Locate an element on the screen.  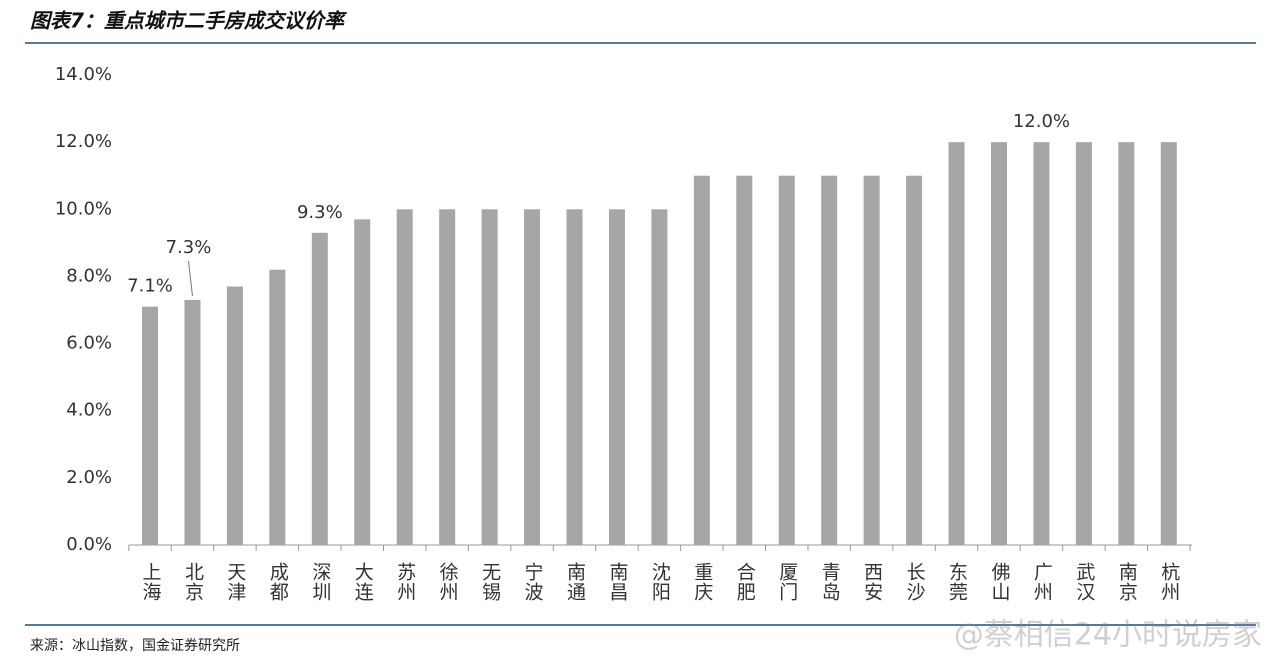
y-tick-label: 12.0% is located at coordinates (83, 141).